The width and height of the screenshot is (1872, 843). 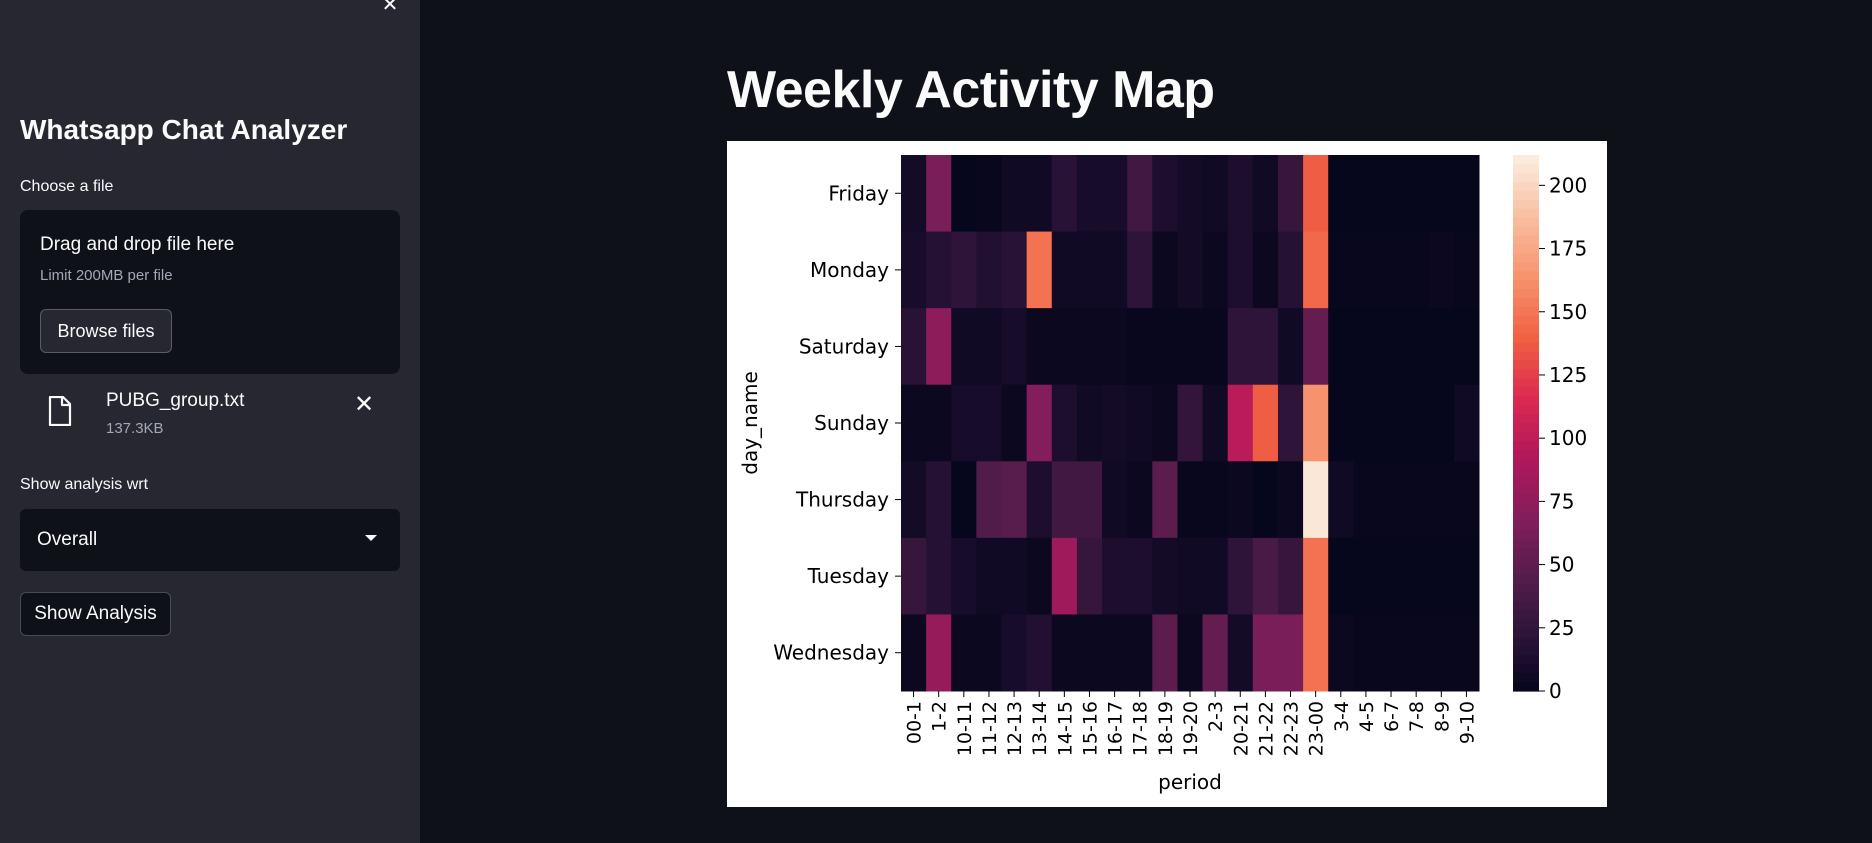 I want to click on y-tick-label: Thursday, so click(x=842, y=500).